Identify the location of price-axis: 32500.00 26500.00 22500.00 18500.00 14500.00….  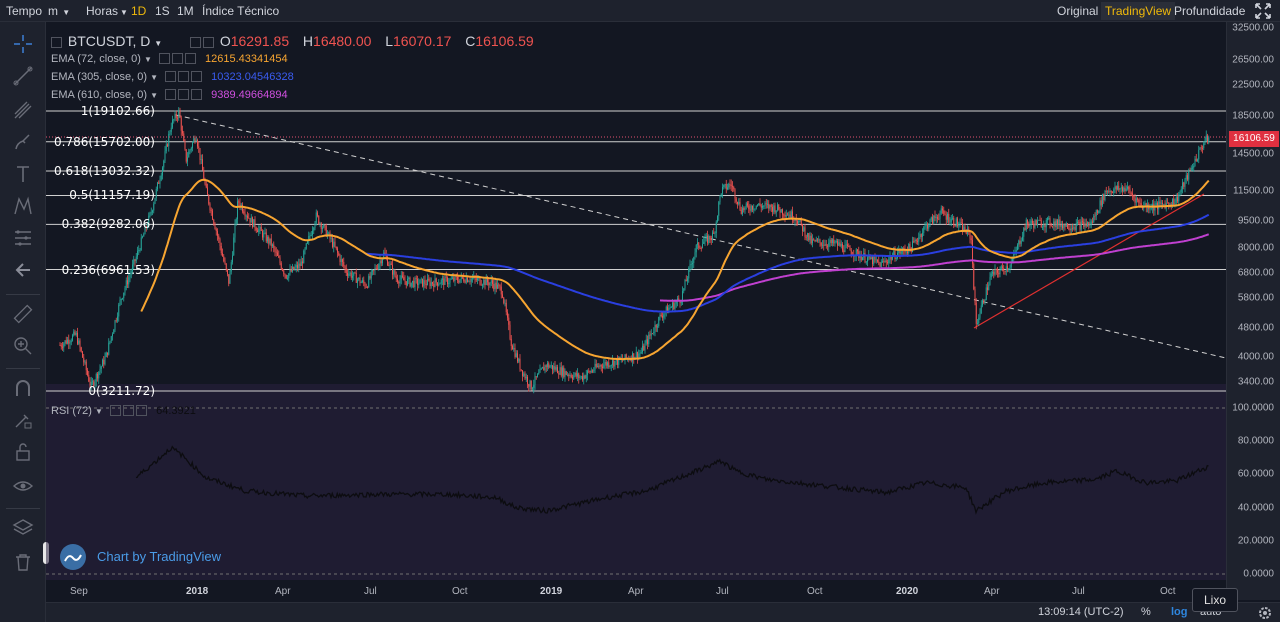
(1253, 311).